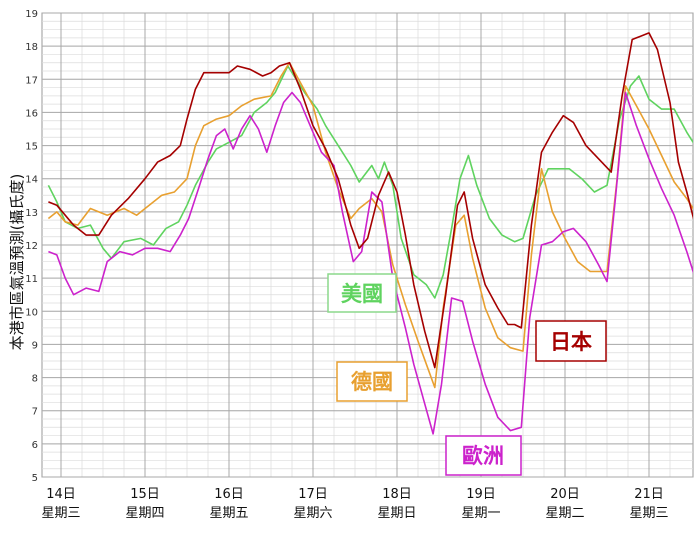 The height and width of the screenshot is (536, 700). What do you see at coordinates (35, 412) in the screenshot?
I see `y-tick-label: 7` at bounding box center [35, 412].